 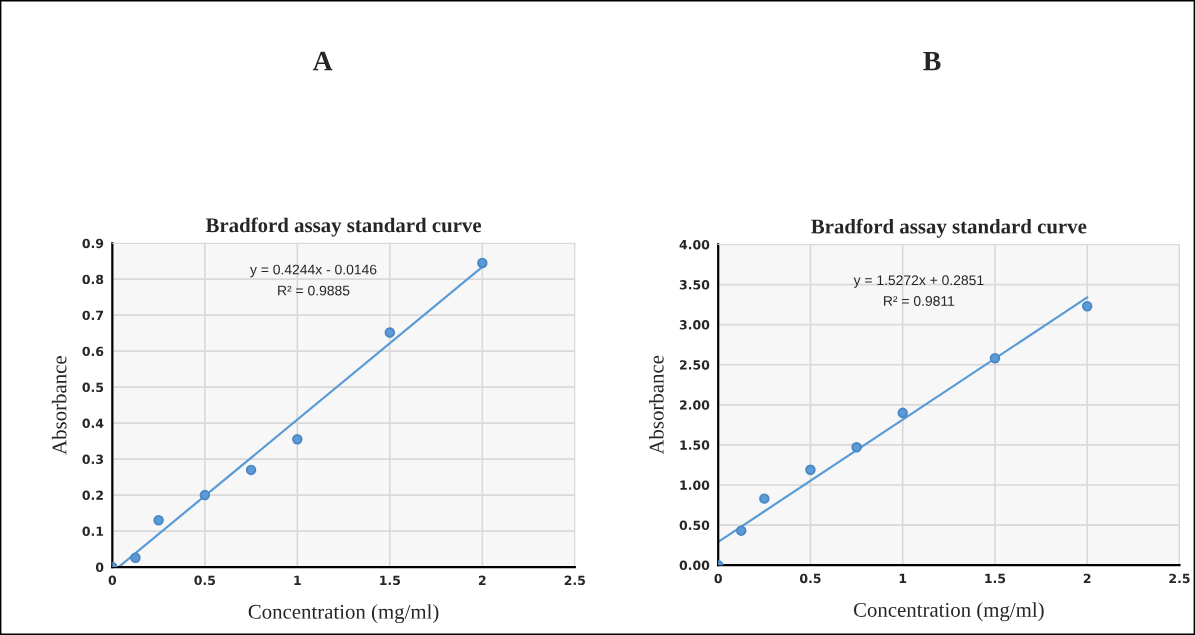 What do you see at coordinates (93, 387) in the screenshot?
I see `y-tick-label: 0.5` at bounding box center [93, 387].